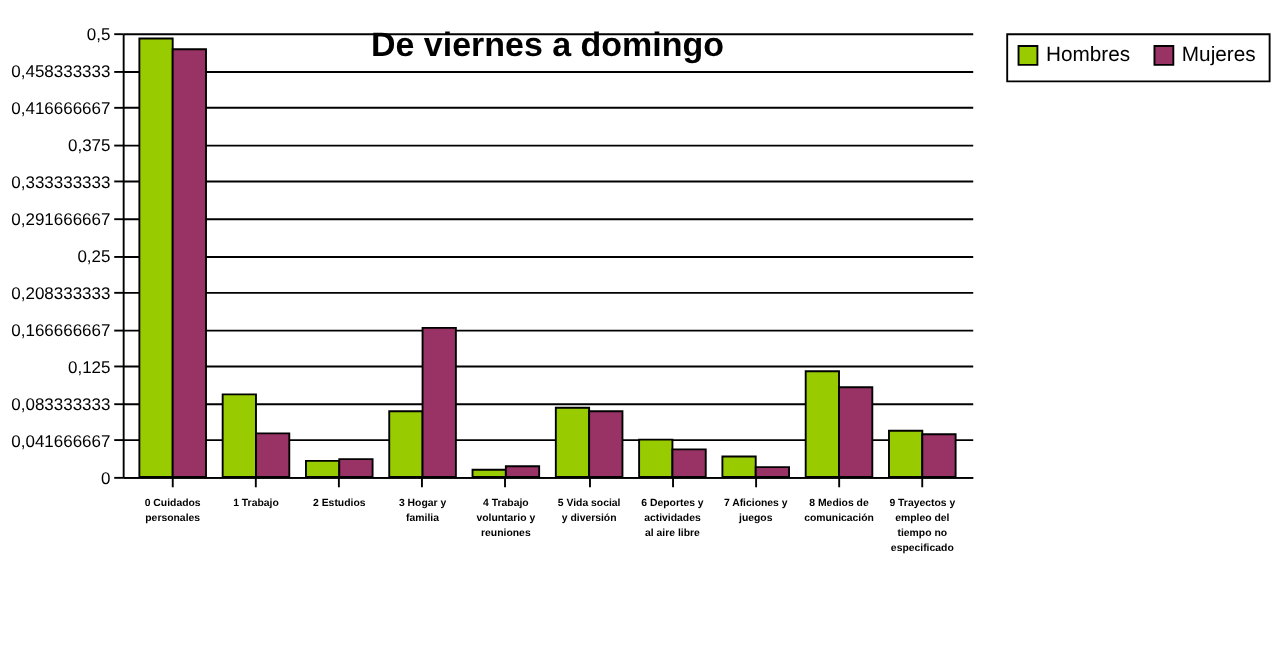  I want to click on y-tick-label: 0,208333333, so click(61, 292).